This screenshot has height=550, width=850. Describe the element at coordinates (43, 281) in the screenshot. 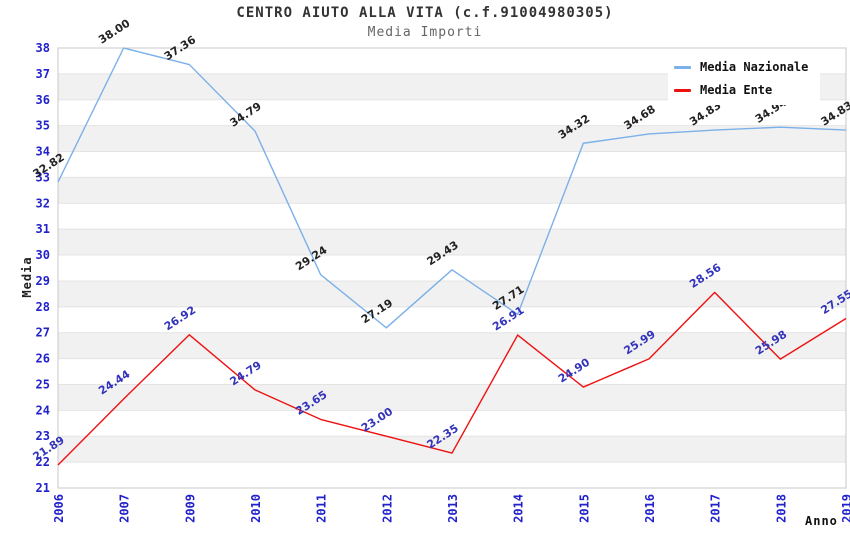

I see `y-tick-label: 29` at that location.